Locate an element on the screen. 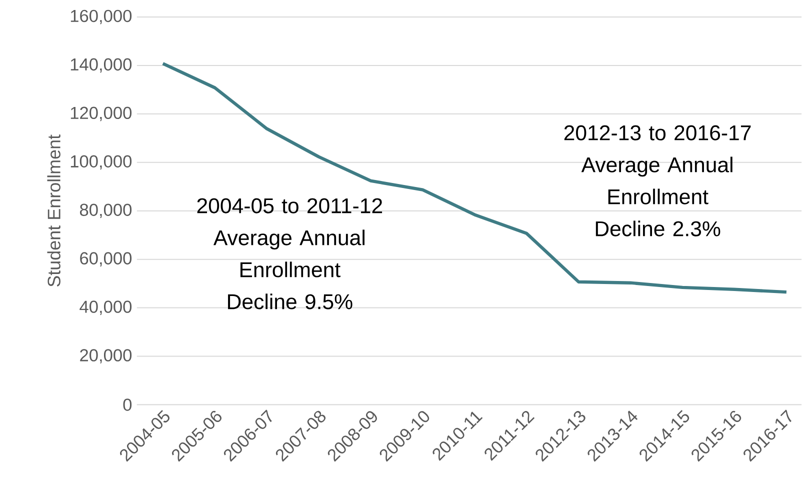  y-tick-label: 100,000 is located at coordinates (101, 162).